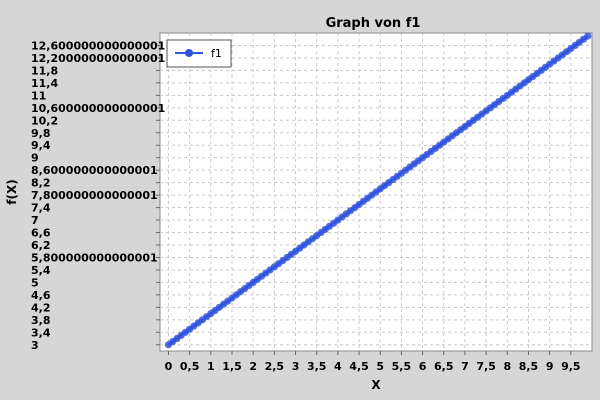  Describe the element at coordinates (44, 70) in the screenshot. I see `y-tick-label: 11,8` at that location.